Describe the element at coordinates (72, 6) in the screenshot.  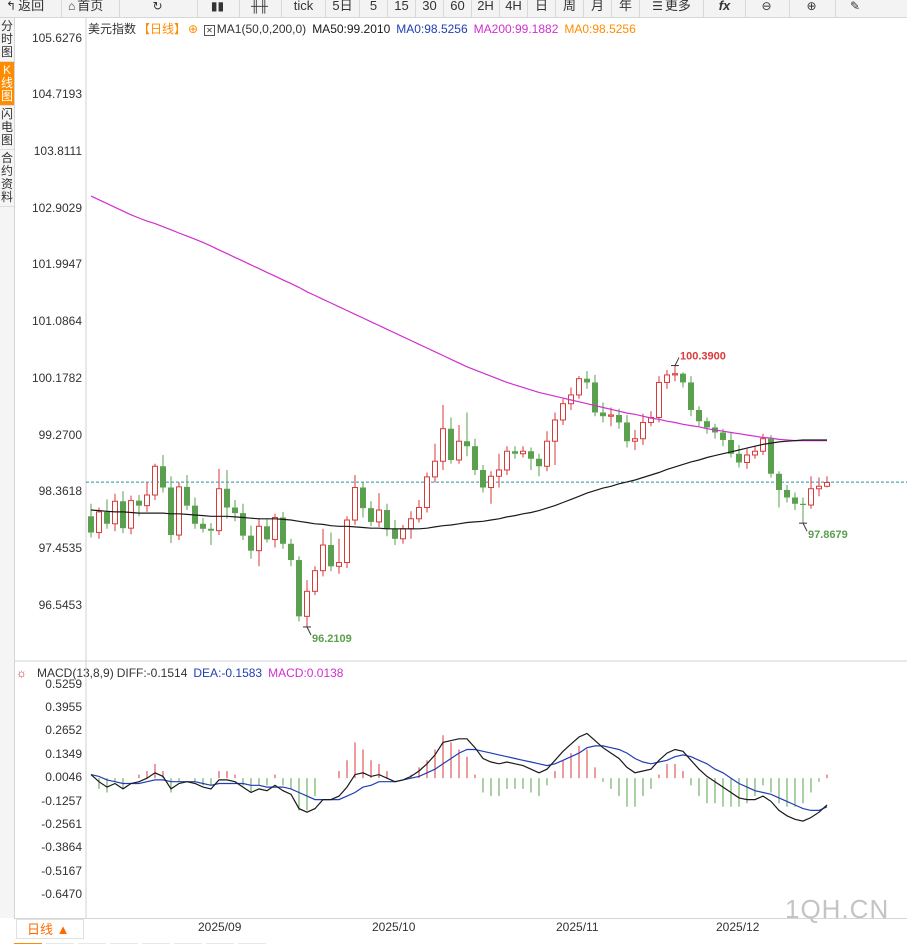
I see `home-icon: ⌂` at that location.